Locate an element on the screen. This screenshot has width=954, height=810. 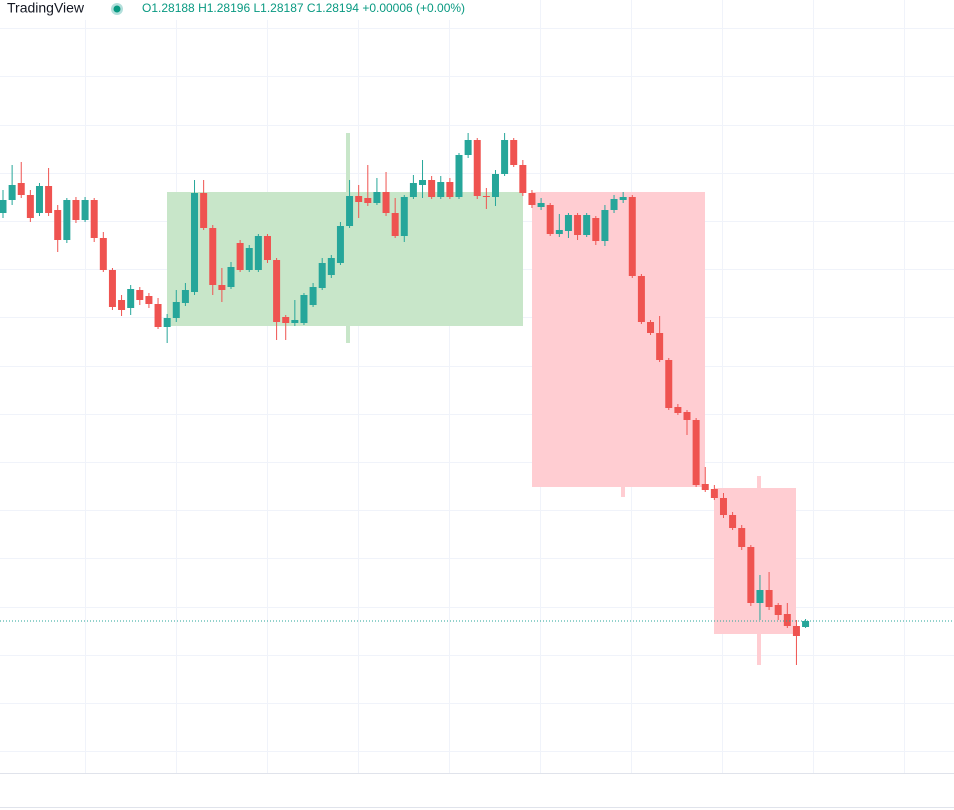
ohlc-value: 1.28188 is located at coordinates (173, 8).